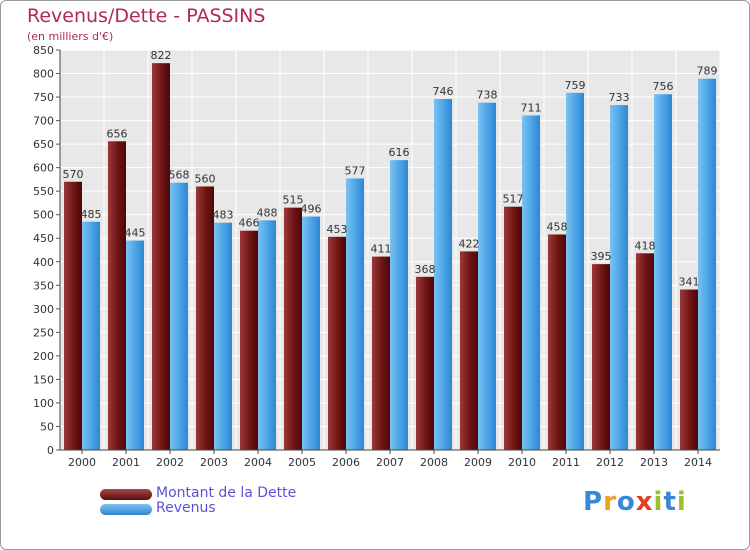 This screenshot has width=750, height=550. Describe the element at coordinates (593, 502) in the screenshot. I see `logo-letter: P` at that location.